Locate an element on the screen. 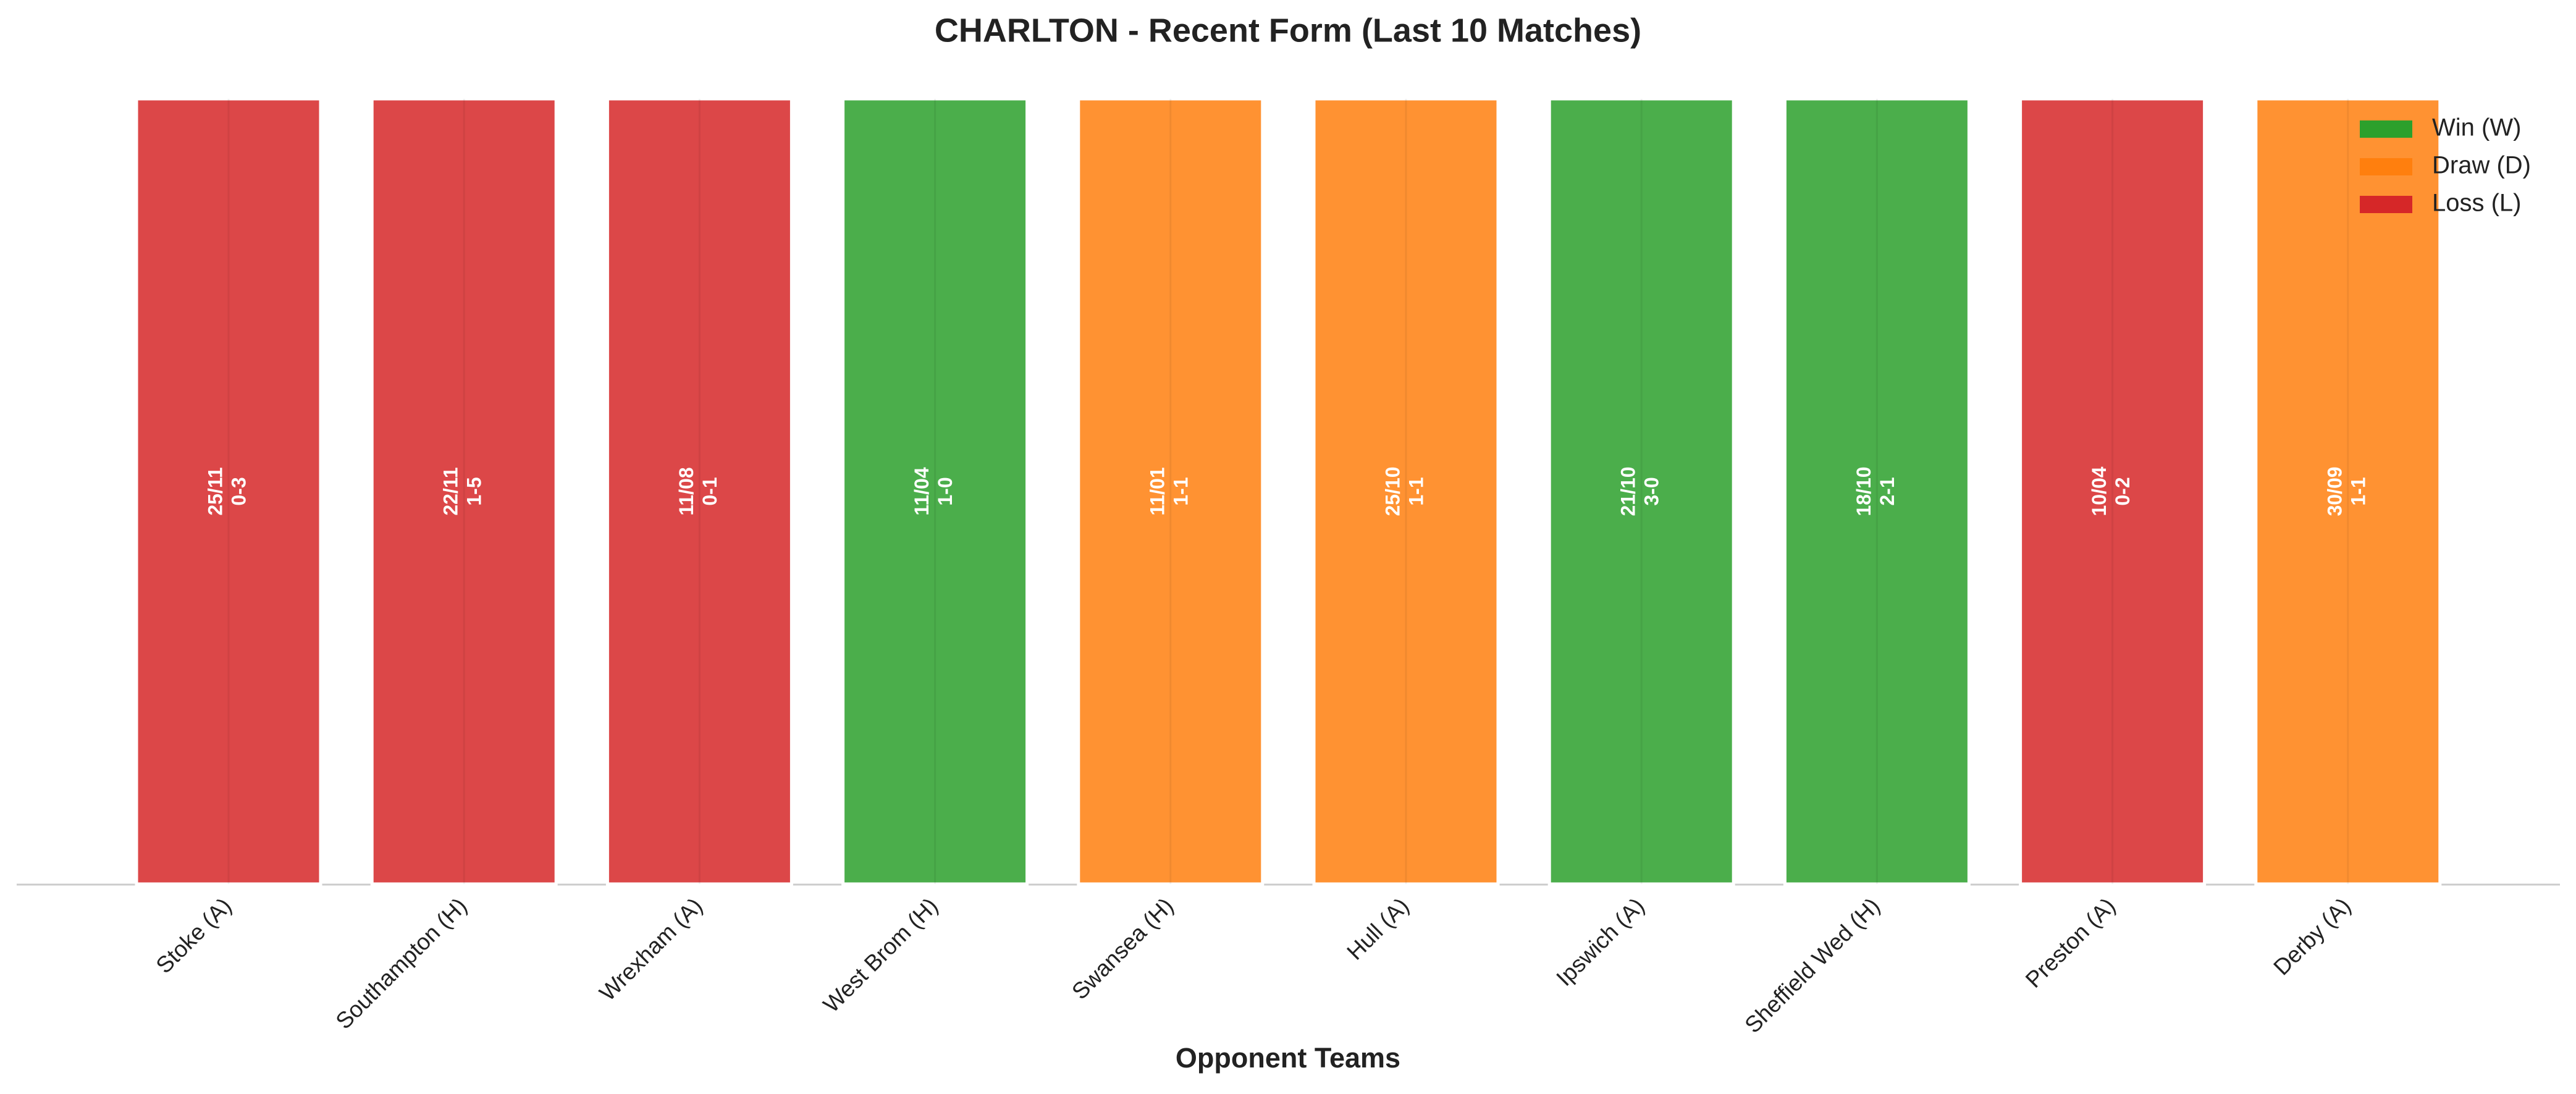  bar-date: 25/11 is located at coordinates (215, 491).